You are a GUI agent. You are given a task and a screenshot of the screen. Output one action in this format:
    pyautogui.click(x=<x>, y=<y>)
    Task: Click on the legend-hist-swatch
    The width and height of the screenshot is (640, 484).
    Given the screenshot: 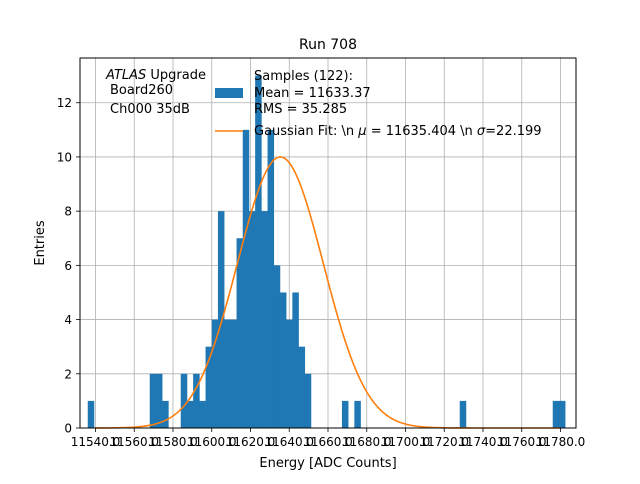 What is the action you would take?
    pyautogui.click(x=229, y=93)
    